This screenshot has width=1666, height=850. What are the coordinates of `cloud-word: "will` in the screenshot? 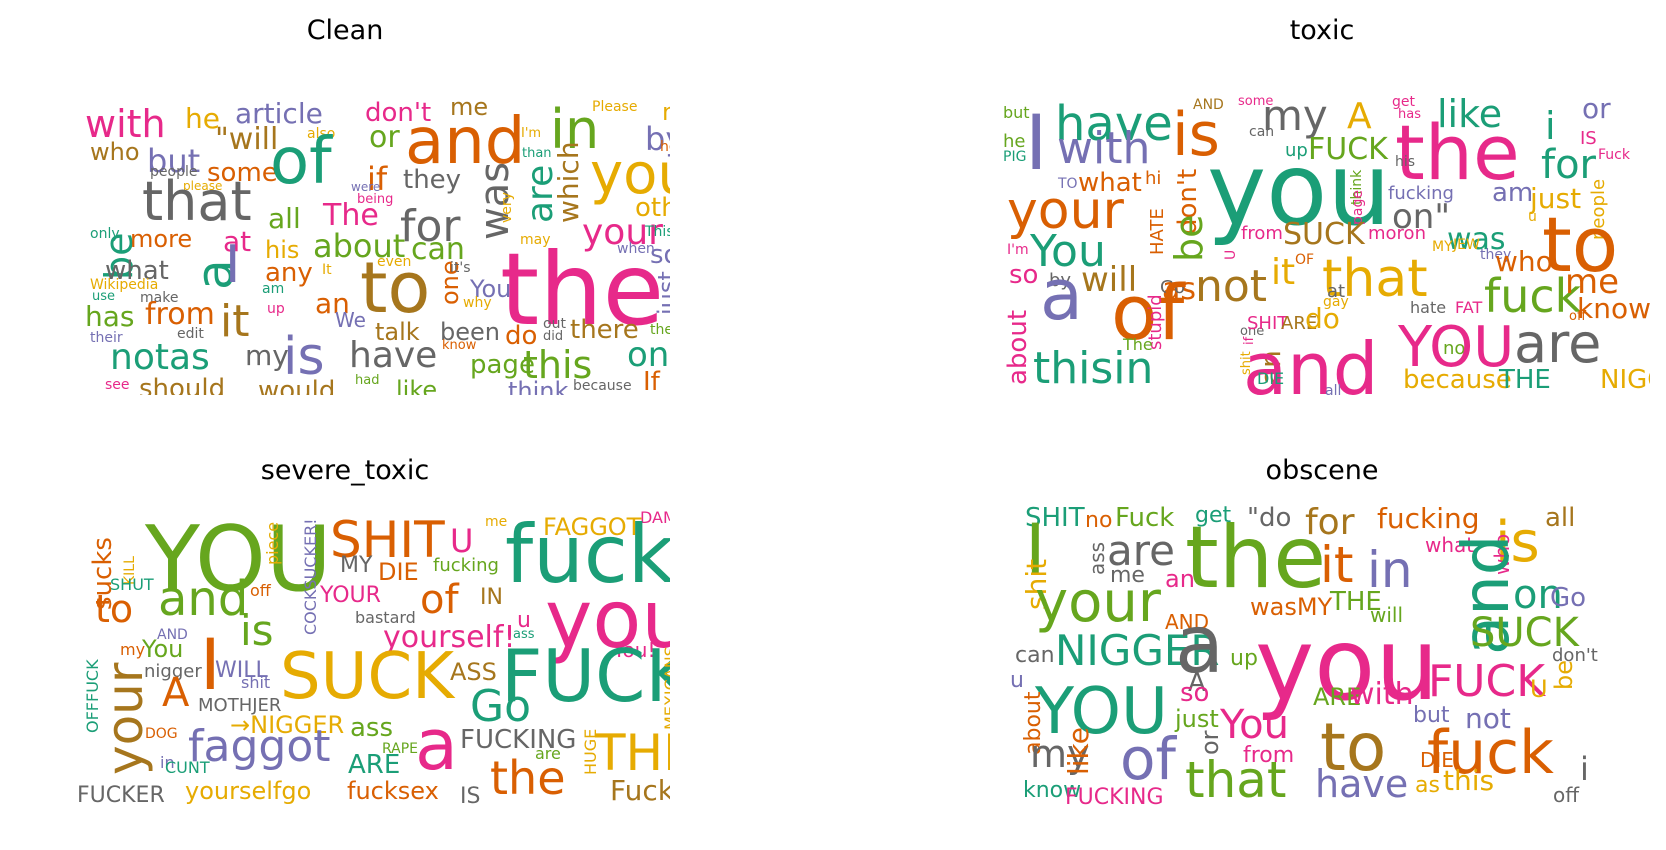 It's located at (247, 139).